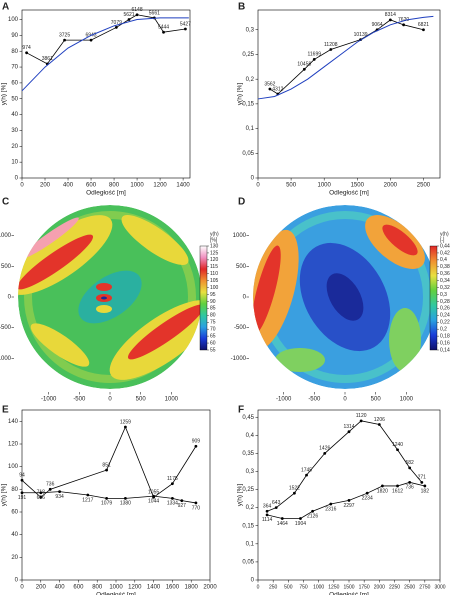  What do you see at coordinates (409, 463) in the screenshot?
I see `point-label: 582` at bounding box center [409, 463].